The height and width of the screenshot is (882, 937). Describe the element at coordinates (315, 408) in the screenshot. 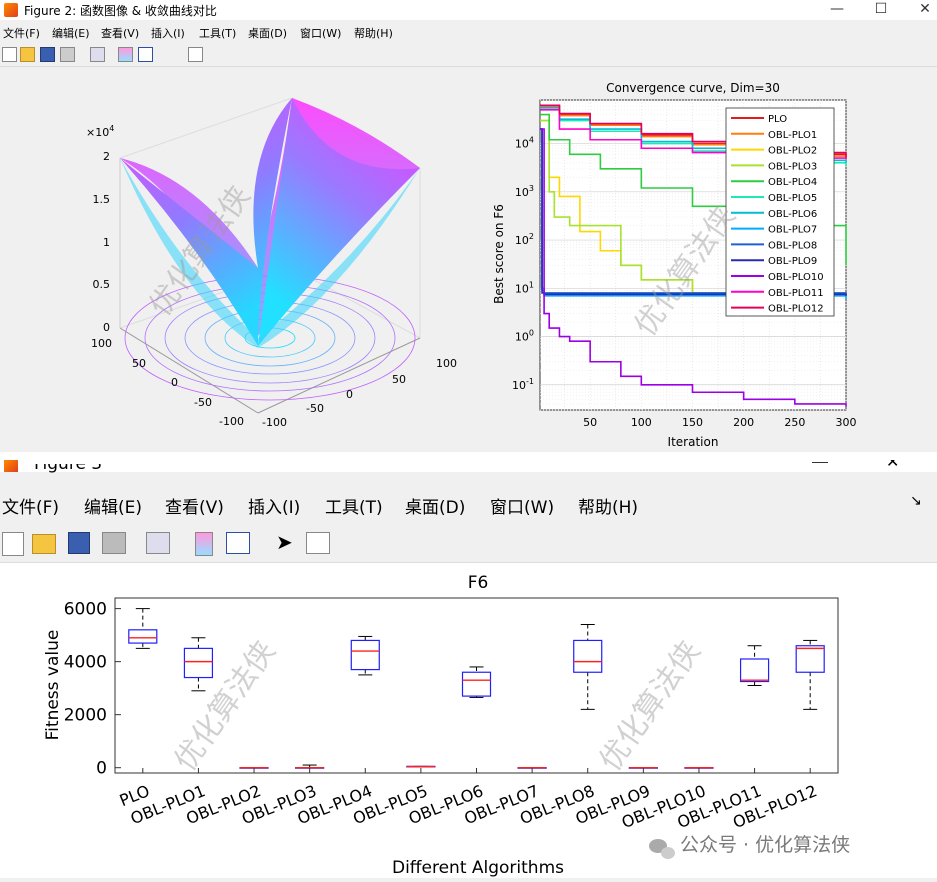

I see `x-tick: -50` at that location.